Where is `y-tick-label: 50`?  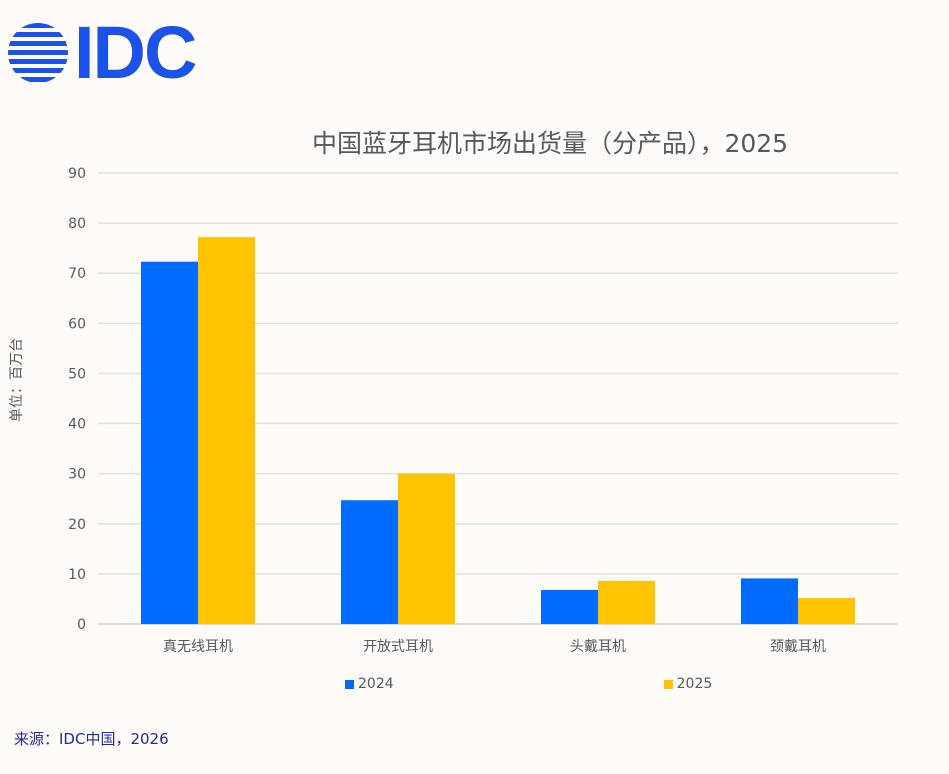
y-tick-label: 50 is located at coordinates (77, 374).